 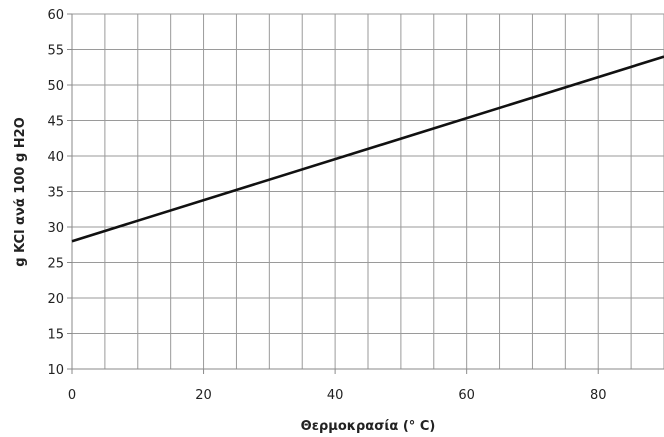 I want to click on y-tick-label: 60, so click(x=55, y=15).